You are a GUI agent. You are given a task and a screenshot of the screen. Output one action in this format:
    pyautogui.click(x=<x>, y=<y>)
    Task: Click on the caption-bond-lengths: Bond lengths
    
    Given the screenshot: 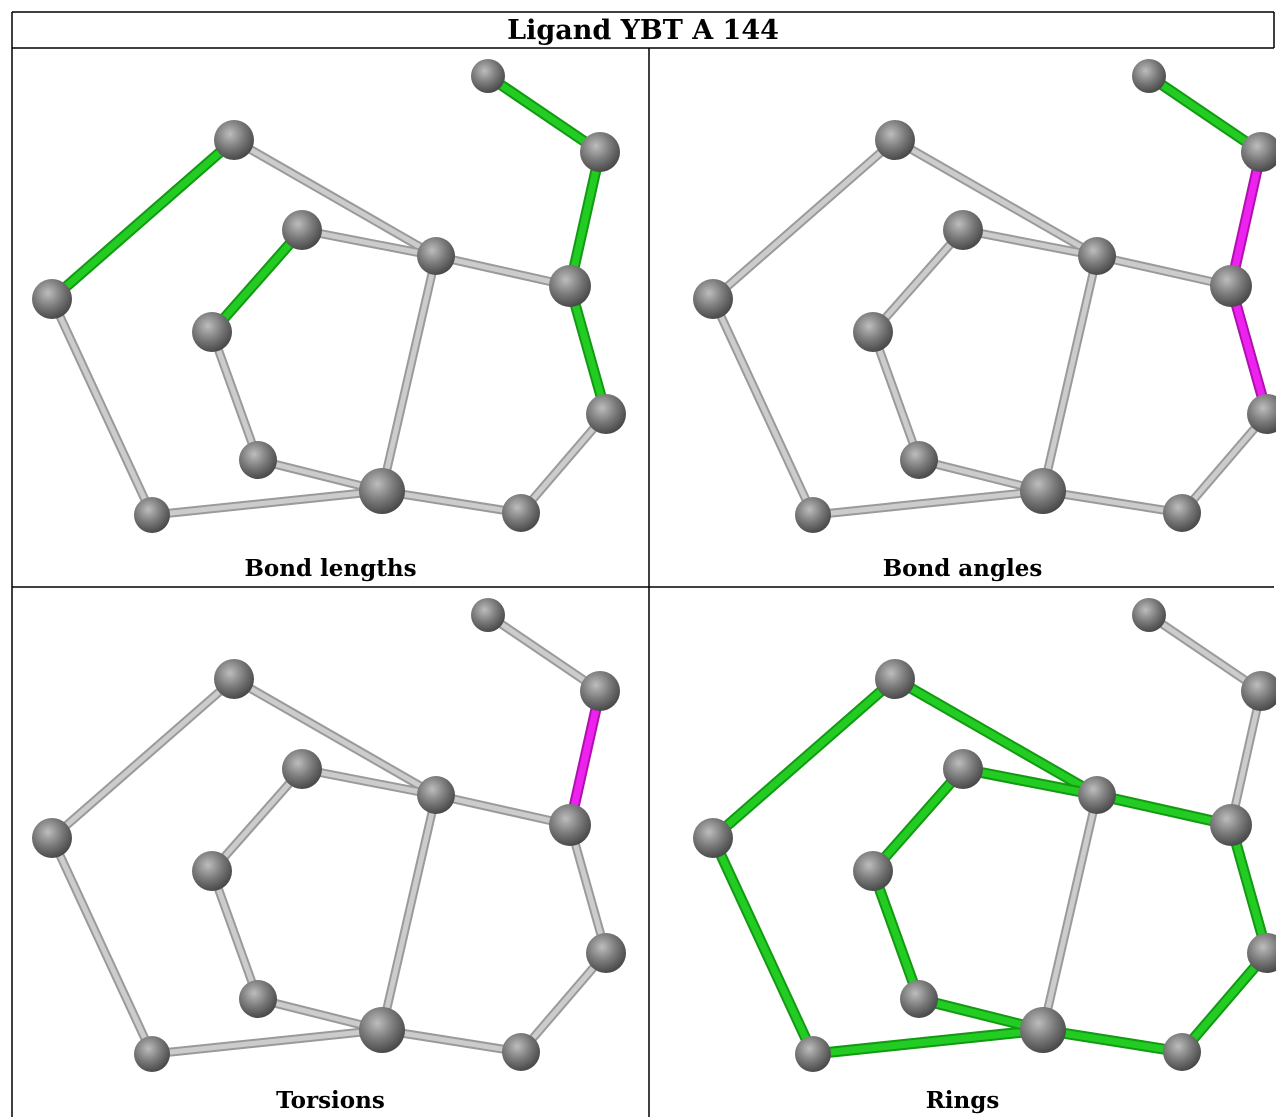 What is the action you would take?
    pyautogui.click(x=330, y=568)
    